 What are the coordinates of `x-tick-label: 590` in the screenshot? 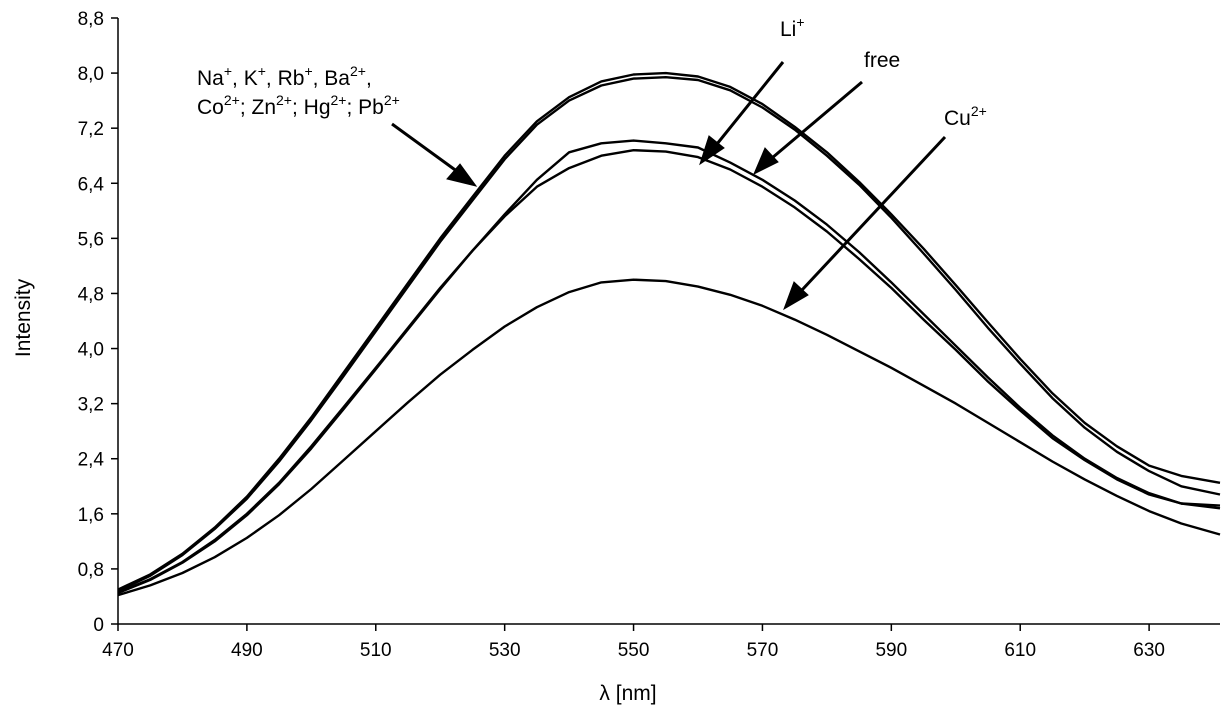 It's located at (891, 650).